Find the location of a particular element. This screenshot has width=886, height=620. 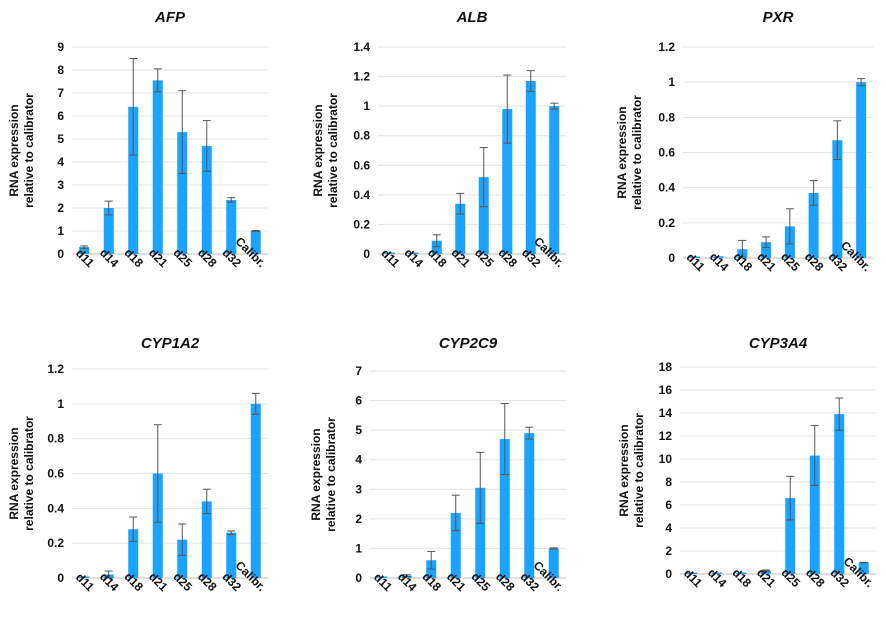

y-tick-label: 1.4 is located at coordinates (361, 47).